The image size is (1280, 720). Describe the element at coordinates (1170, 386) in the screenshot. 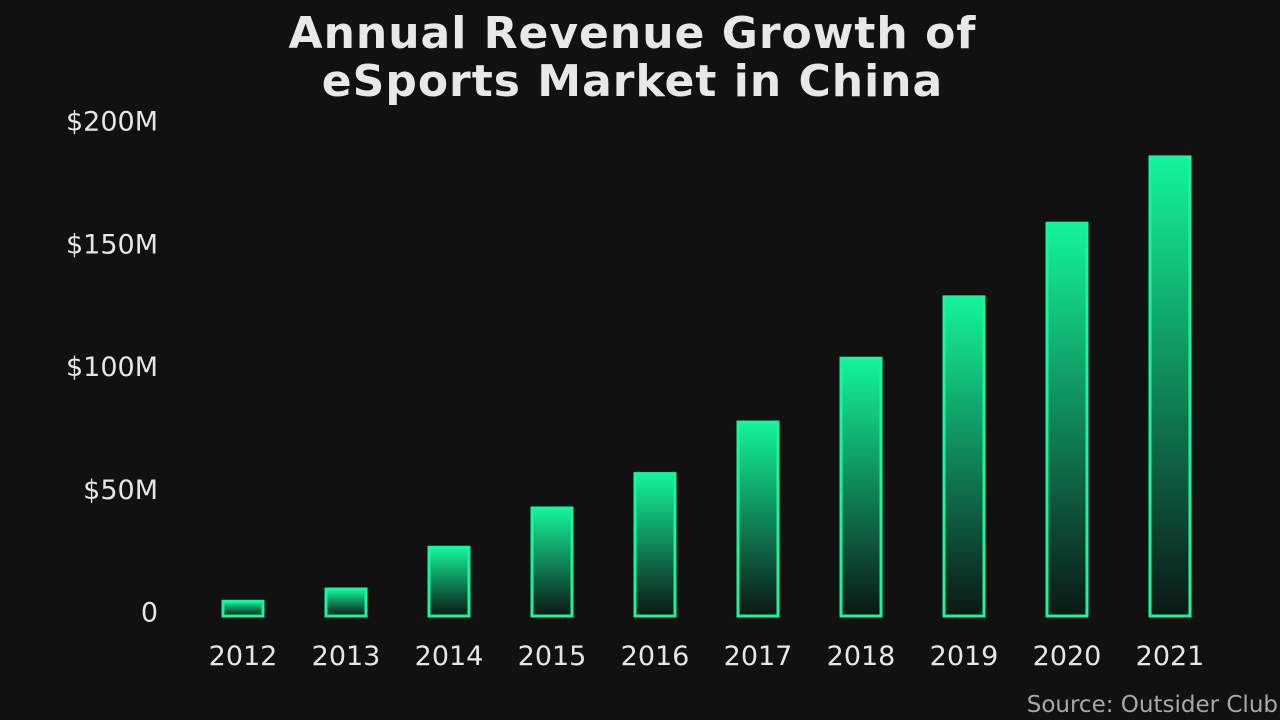

I see `bar-2021` at that location.